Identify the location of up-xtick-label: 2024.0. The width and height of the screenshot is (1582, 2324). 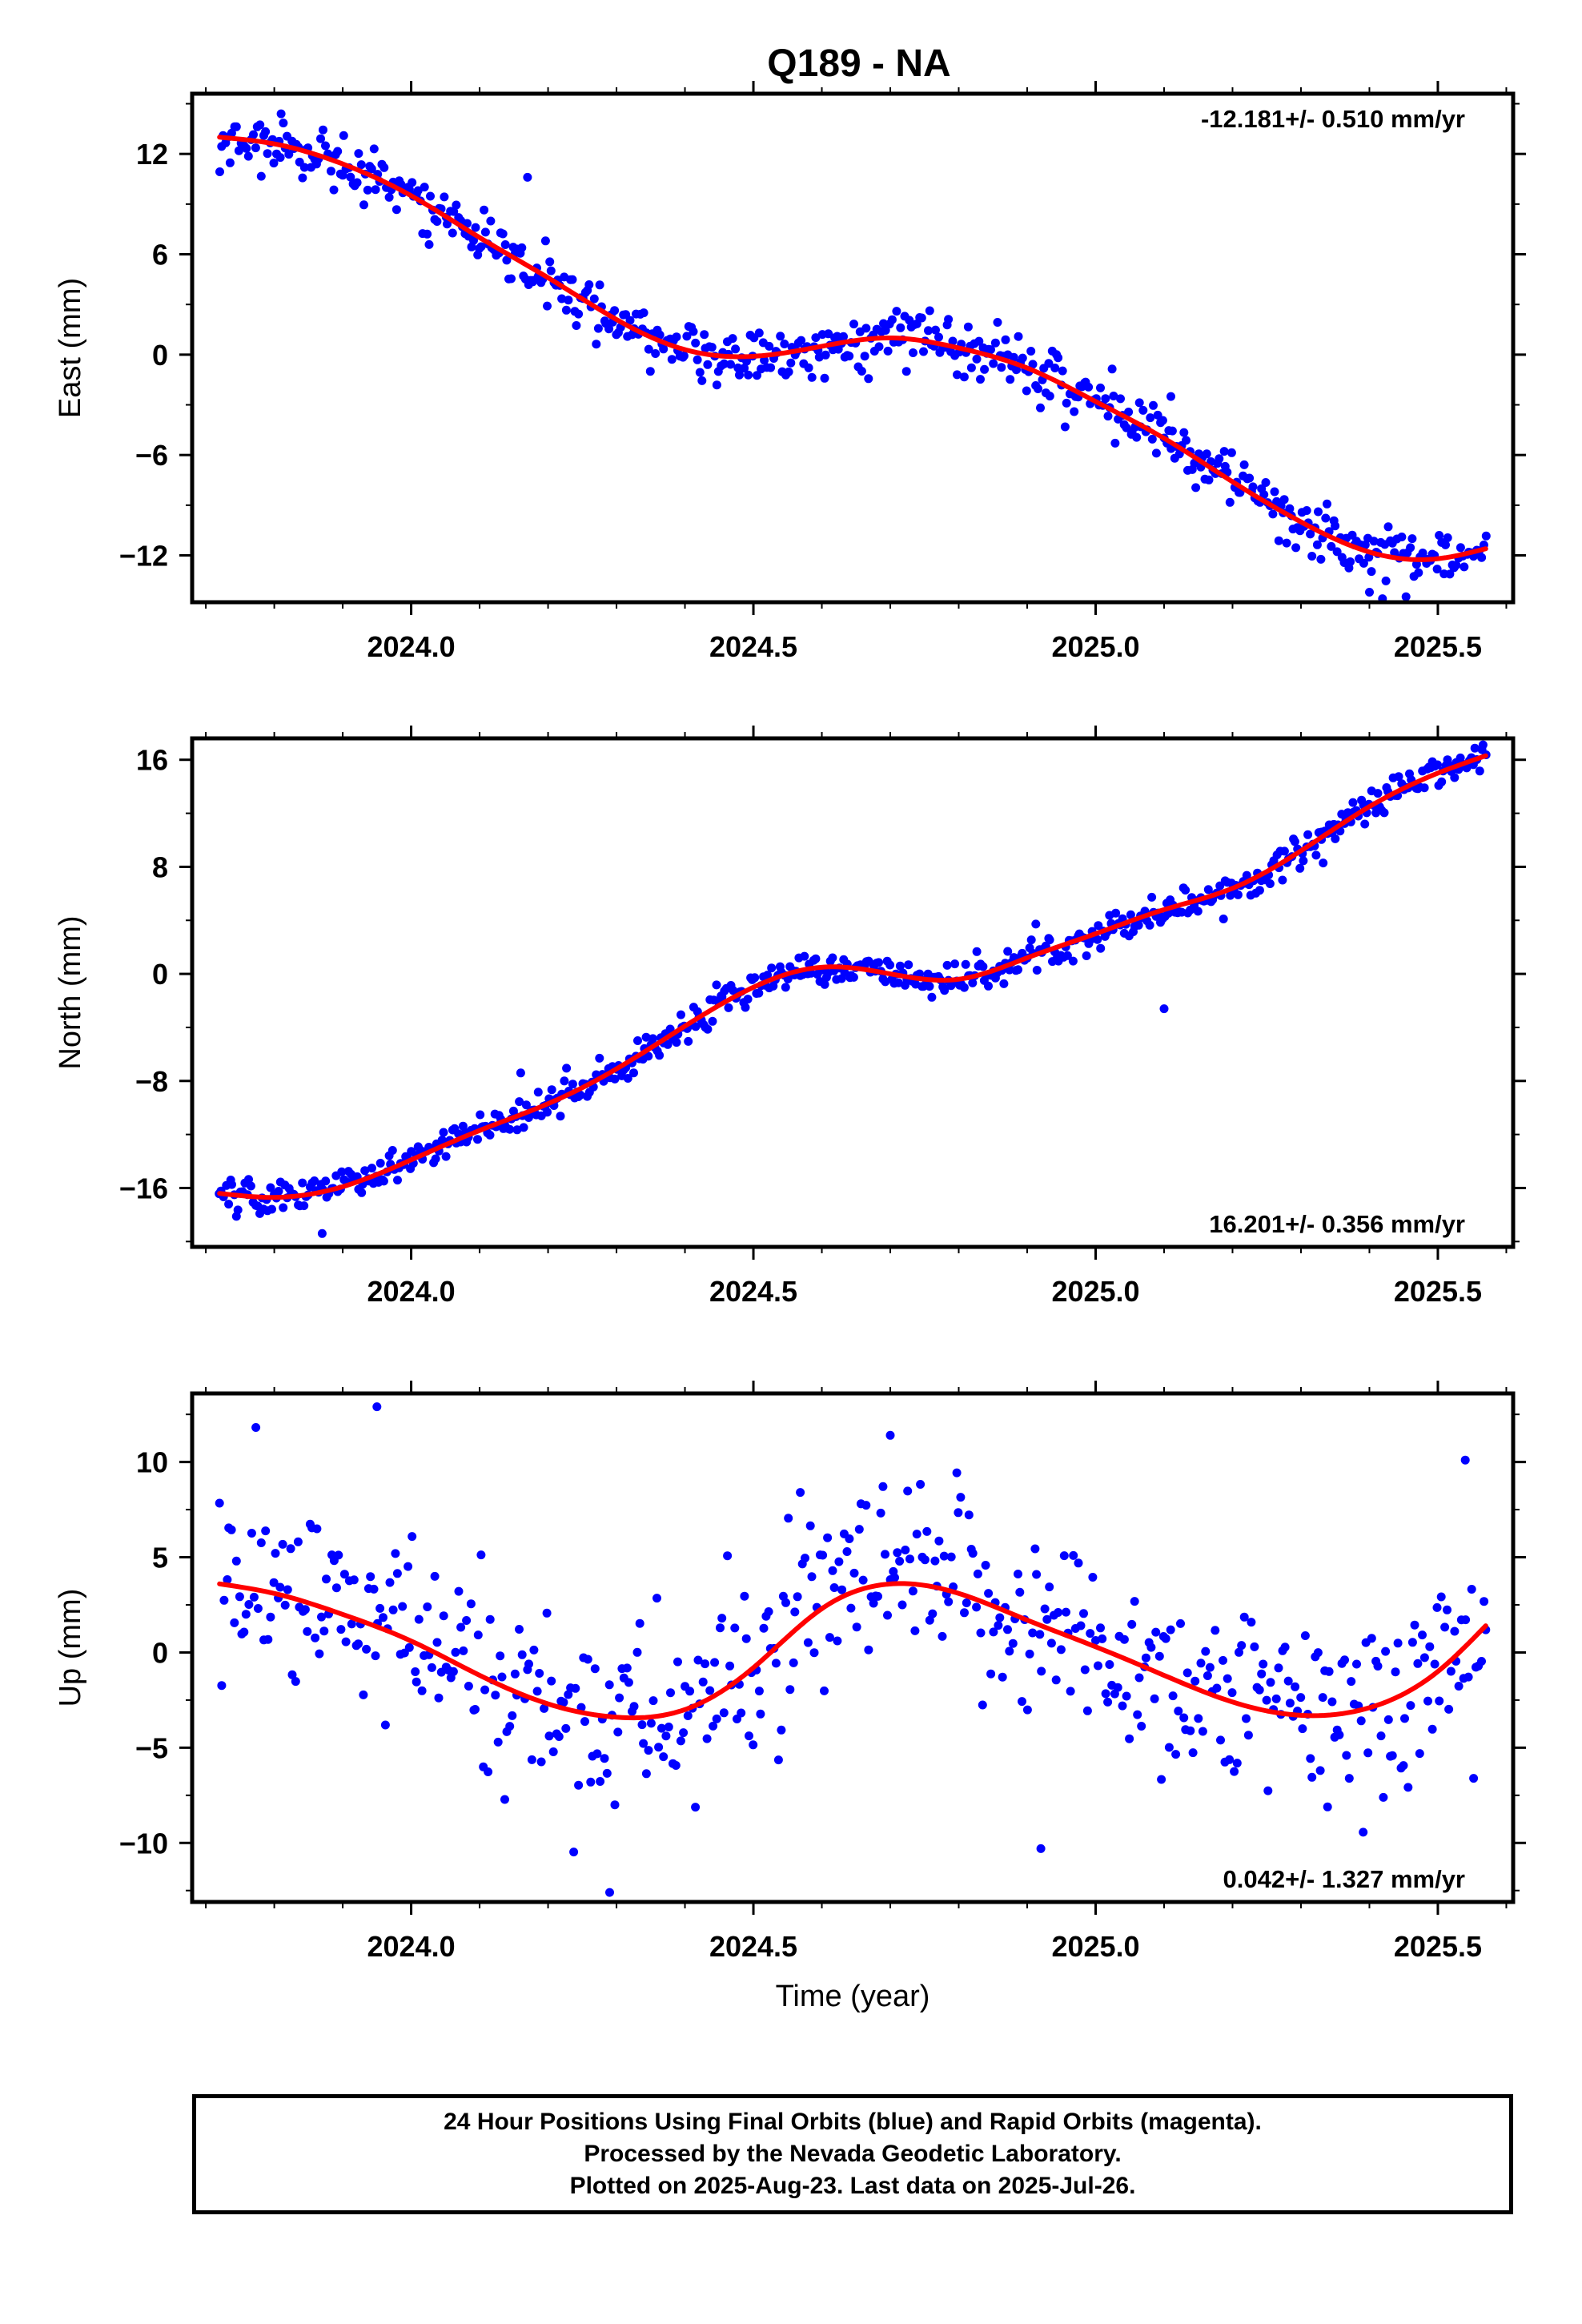
(412, 1946).